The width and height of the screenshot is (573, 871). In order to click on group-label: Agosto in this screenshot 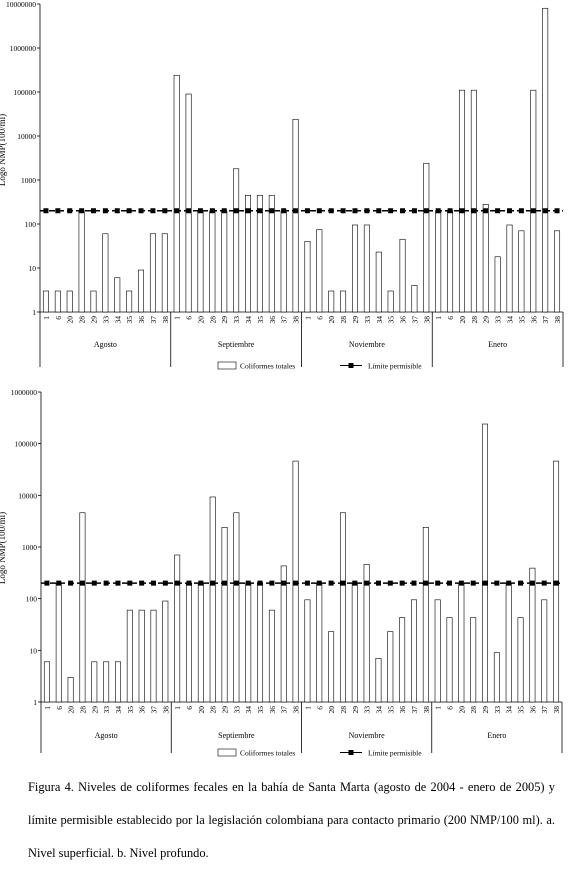, I will do `click(105, 344)`.